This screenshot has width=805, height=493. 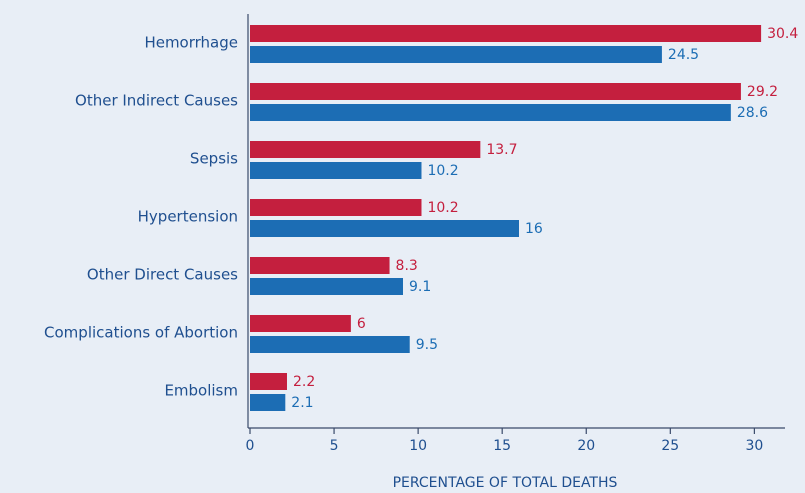 What do you see at coordinates (586, 446) in the screenshot?
I see `x-tick-label: 20` at bounding box center [586, 446].